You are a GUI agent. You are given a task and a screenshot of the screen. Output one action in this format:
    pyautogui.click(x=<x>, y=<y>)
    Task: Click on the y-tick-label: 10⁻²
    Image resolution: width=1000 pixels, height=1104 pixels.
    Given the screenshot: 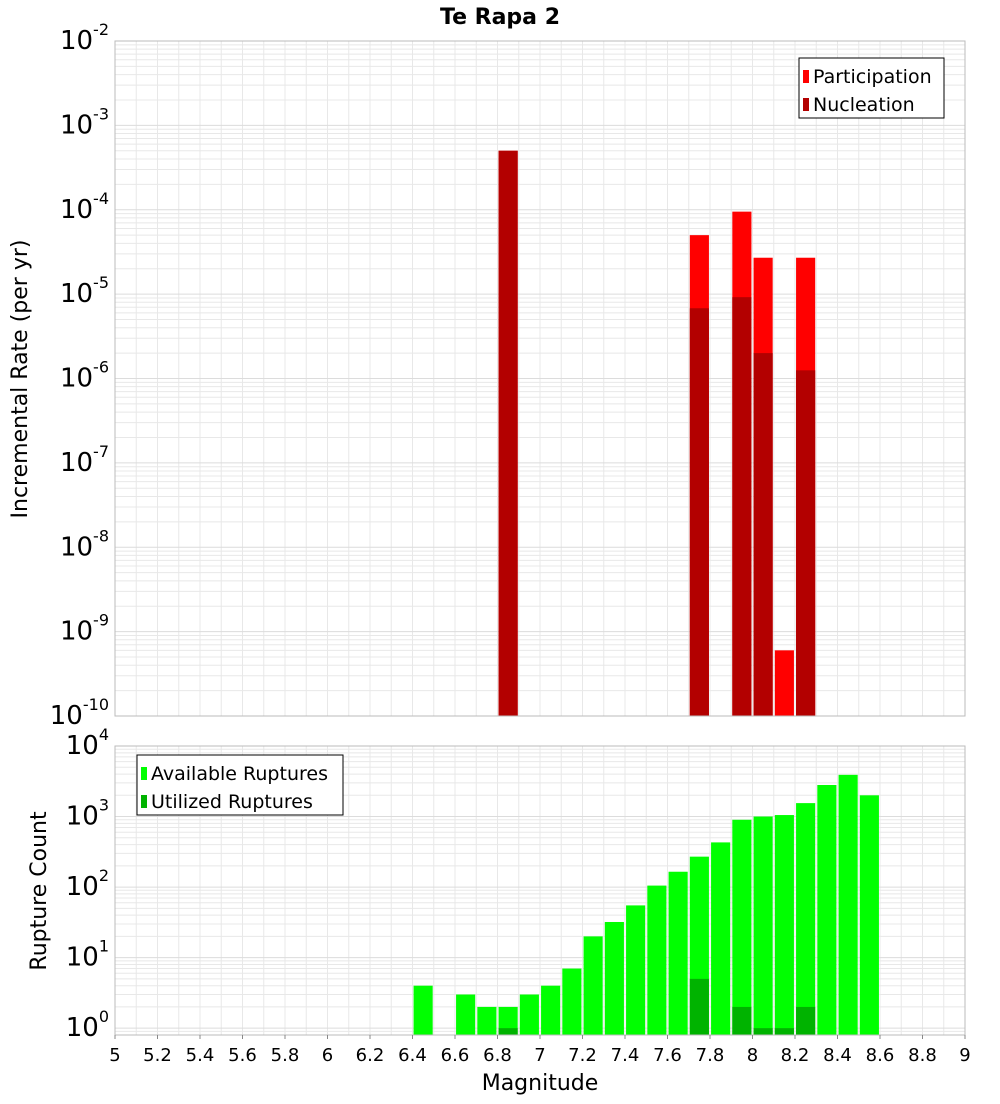 What is the action you would take?
    pyautogui.click(x=84, y=38)
    